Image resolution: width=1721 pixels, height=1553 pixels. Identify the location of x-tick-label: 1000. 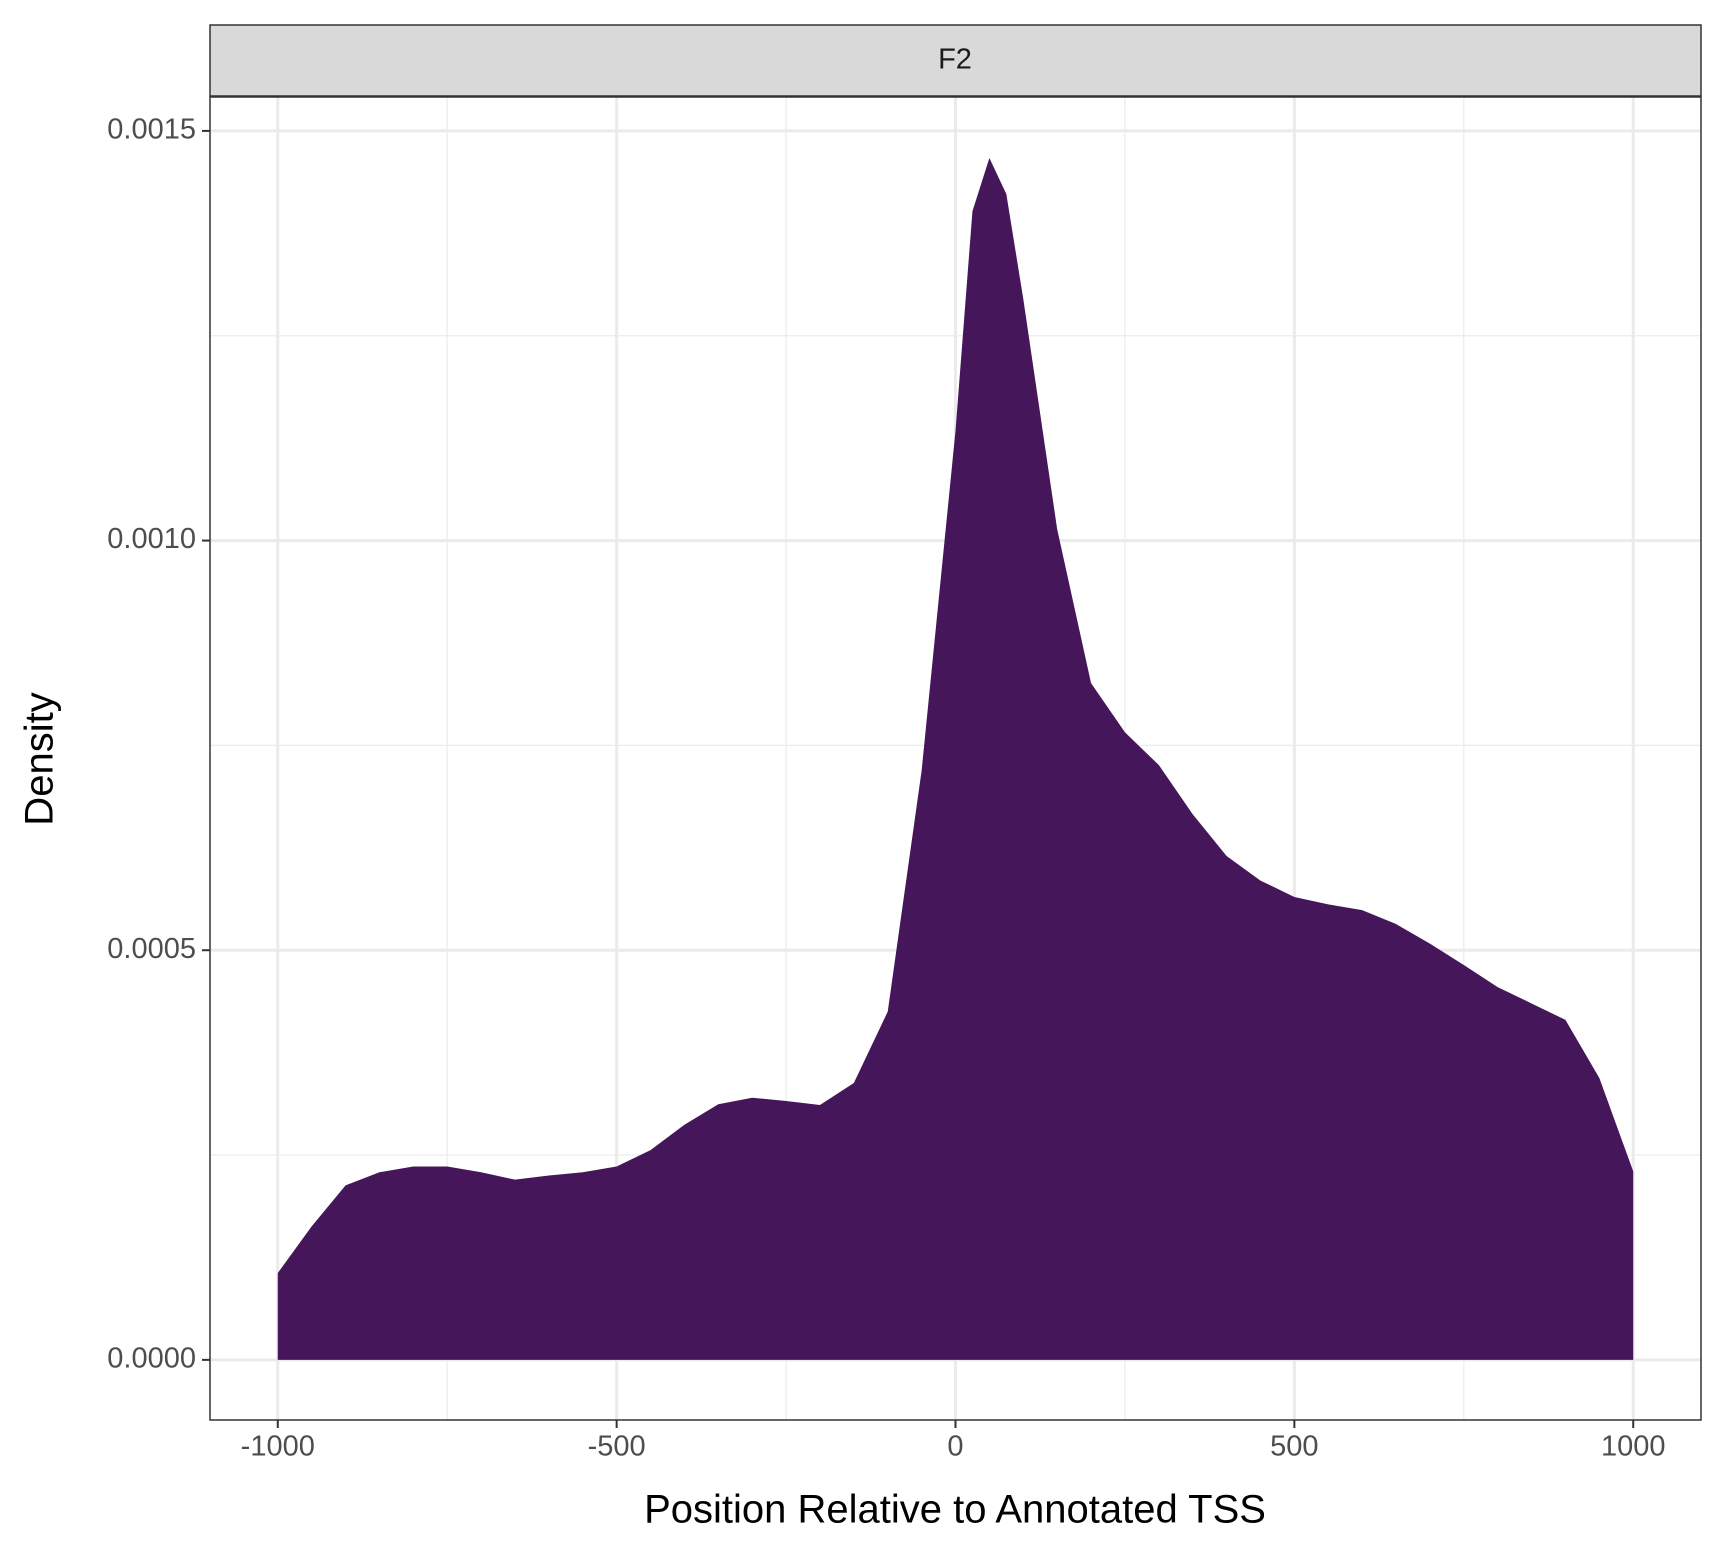
(1633, 1447).